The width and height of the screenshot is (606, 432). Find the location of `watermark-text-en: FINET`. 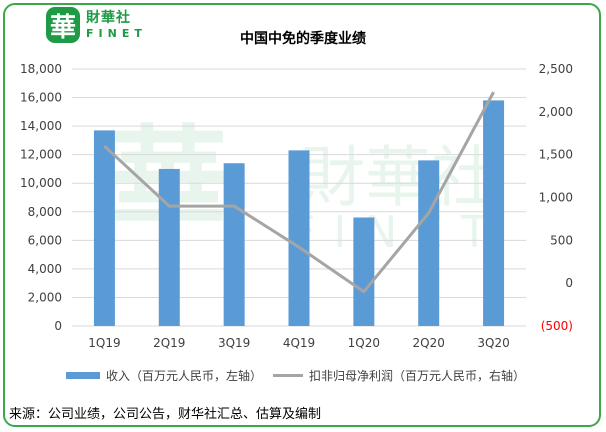

watermark-text-en: FINET is located at coordinates (398, 232).